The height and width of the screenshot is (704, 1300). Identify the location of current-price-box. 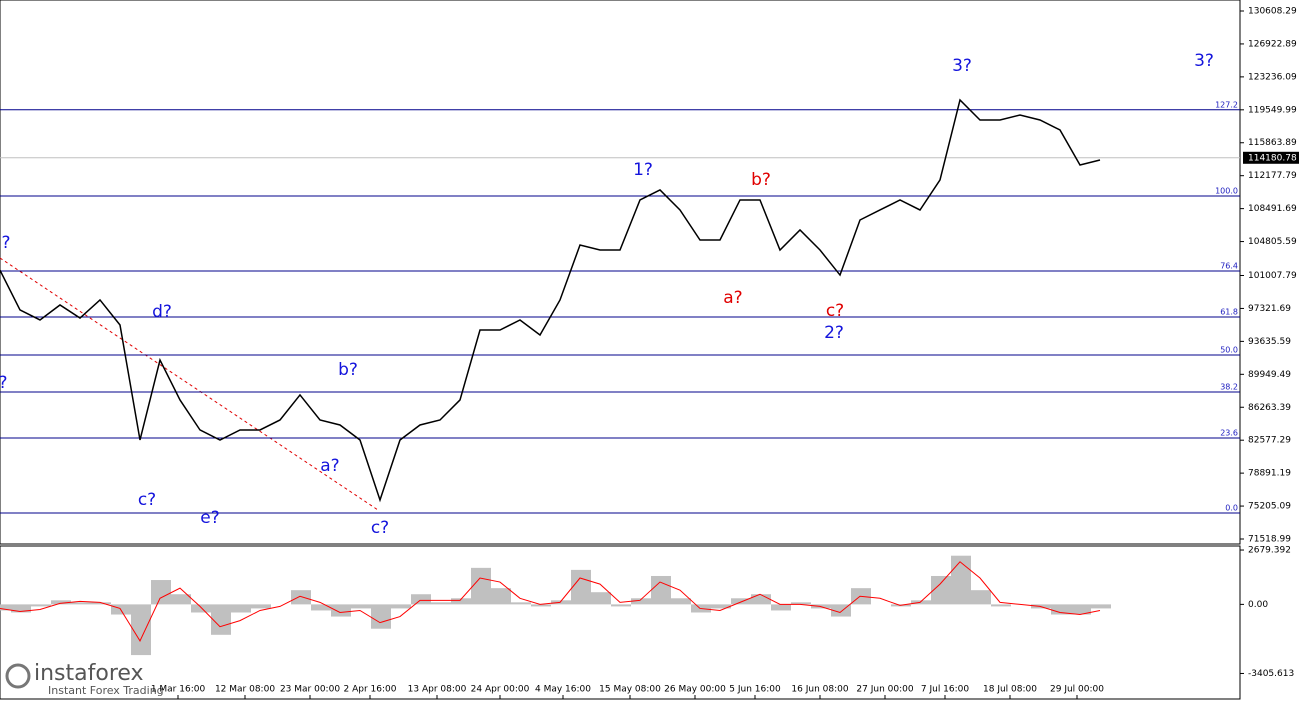
(1271, 157).